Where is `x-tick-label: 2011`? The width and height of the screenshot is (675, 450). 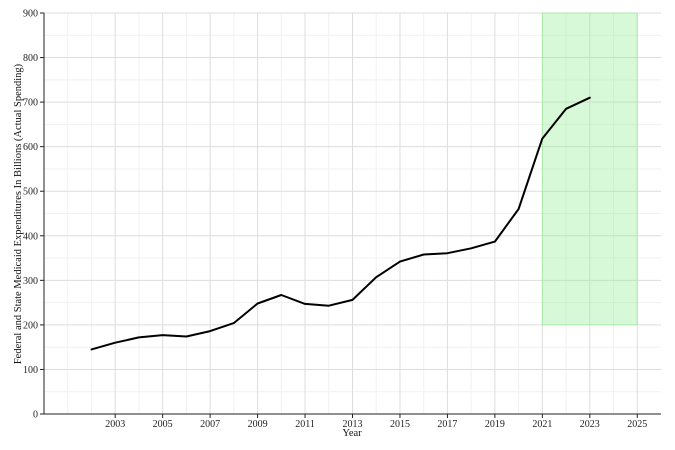 x-tick-label: 2011 is located at coordinates (305, 424).